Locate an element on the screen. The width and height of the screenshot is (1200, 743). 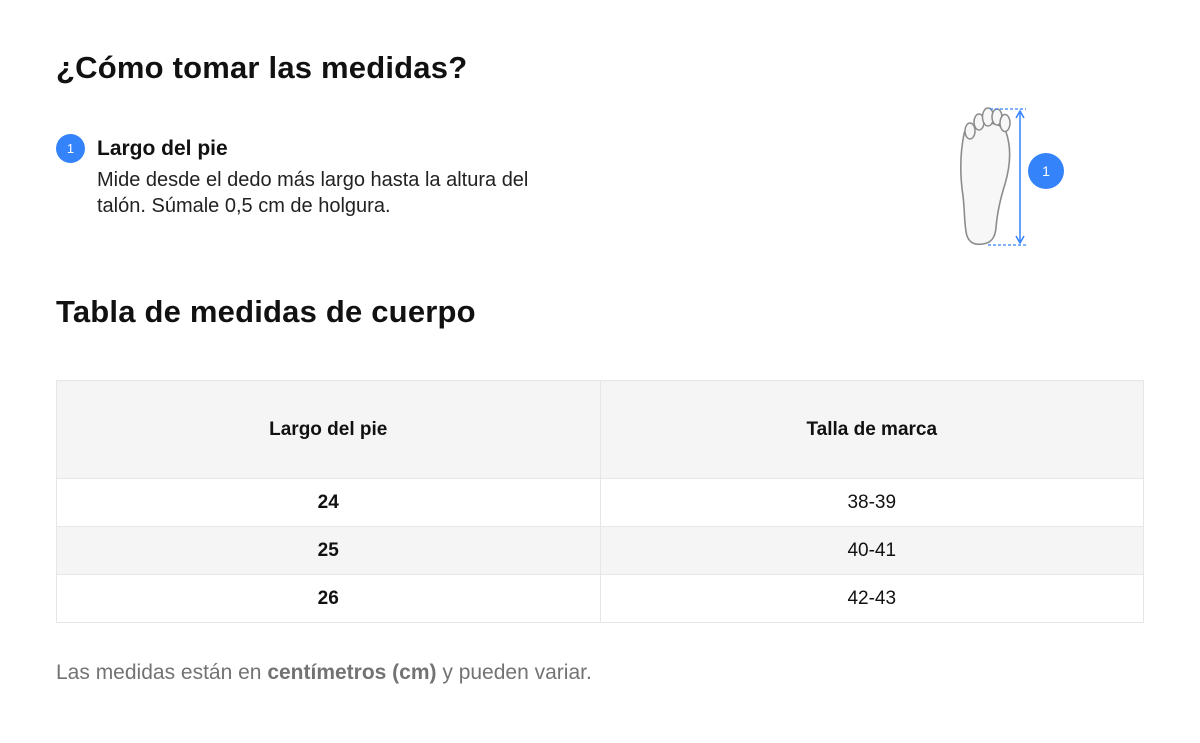
column-header-brand-size: Talla de marca is located at coordinates (871, 429).